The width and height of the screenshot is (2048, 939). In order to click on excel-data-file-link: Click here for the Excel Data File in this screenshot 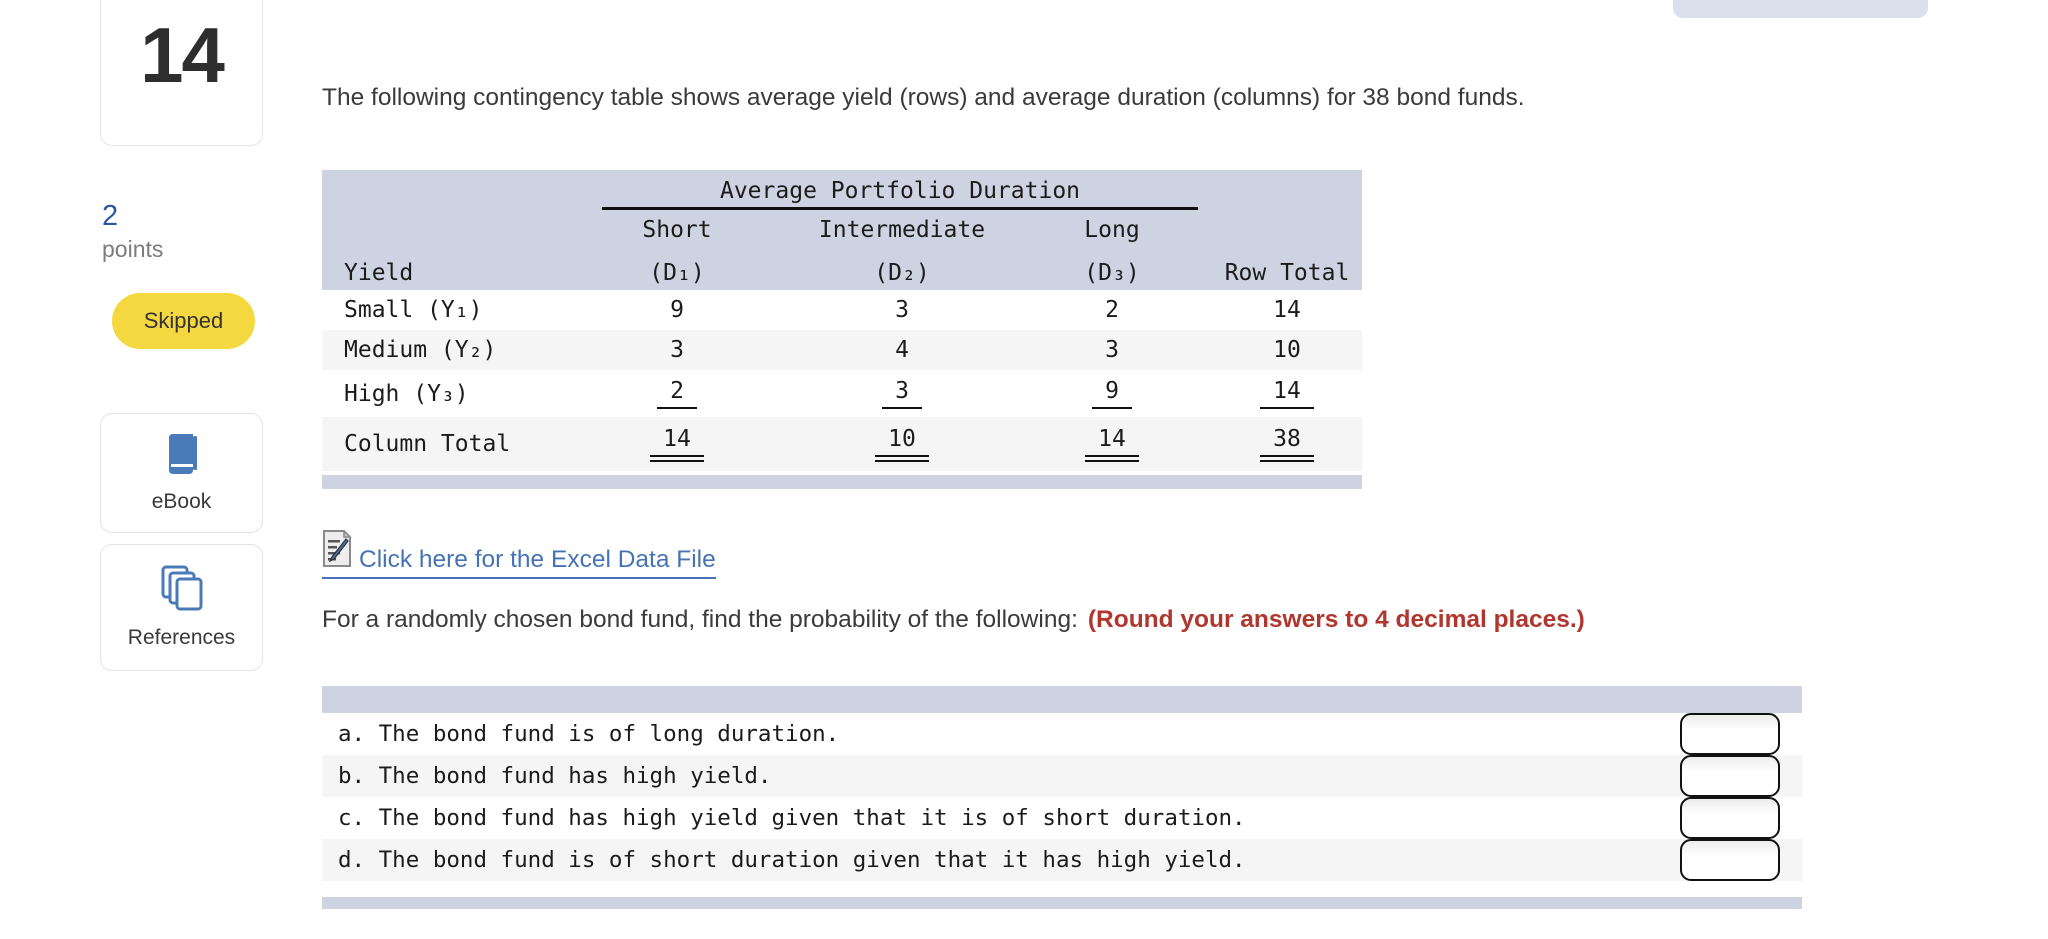, I will do `click(519, 554)`.